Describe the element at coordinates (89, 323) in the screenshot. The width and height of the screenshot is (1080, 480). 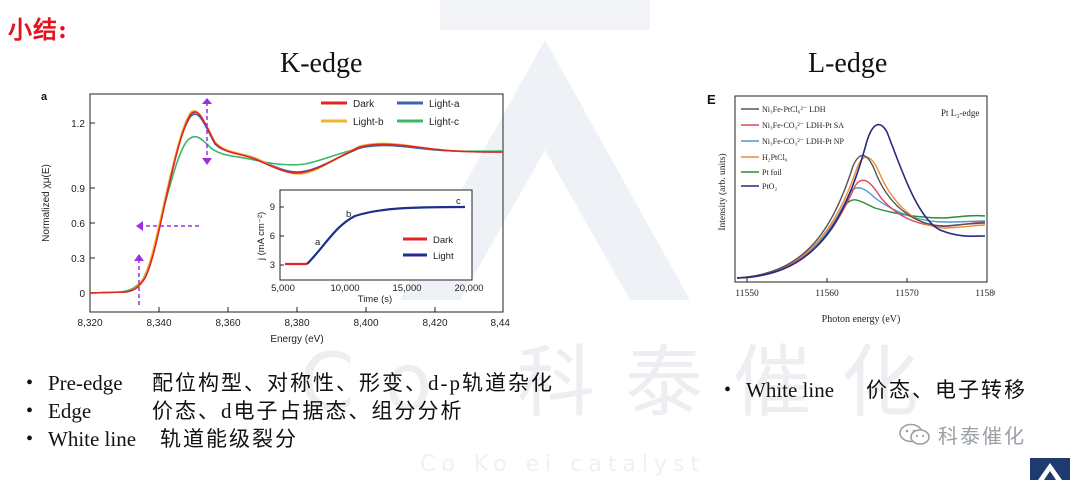
I see `k-xtick-0: 8,320` at that location.